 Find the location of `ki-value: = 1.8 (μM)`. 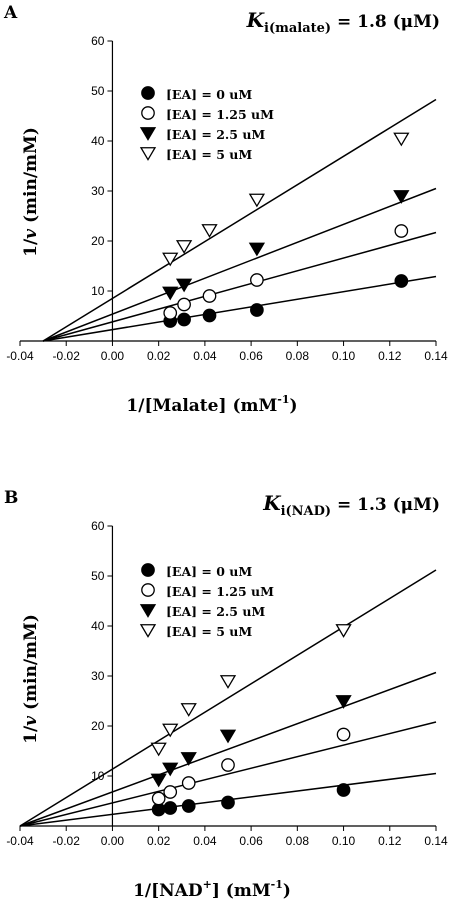

ki-value: = 1.8 (μM) is located at coordinates (385, 22).